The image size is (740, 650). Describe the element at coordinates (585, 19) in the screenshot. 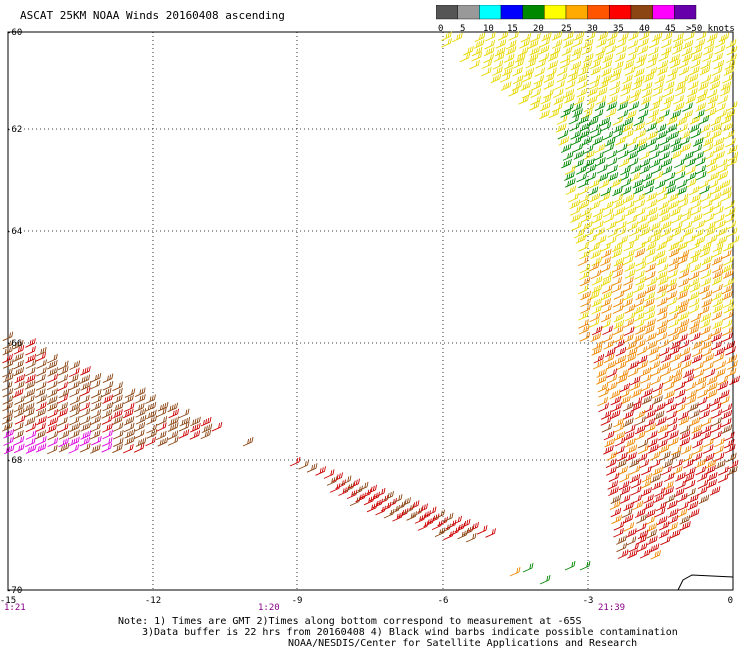

I see `wind-speed-colorbar: 0 5 10 15 20 25 30 35 40 45 >50 knots` at that location.